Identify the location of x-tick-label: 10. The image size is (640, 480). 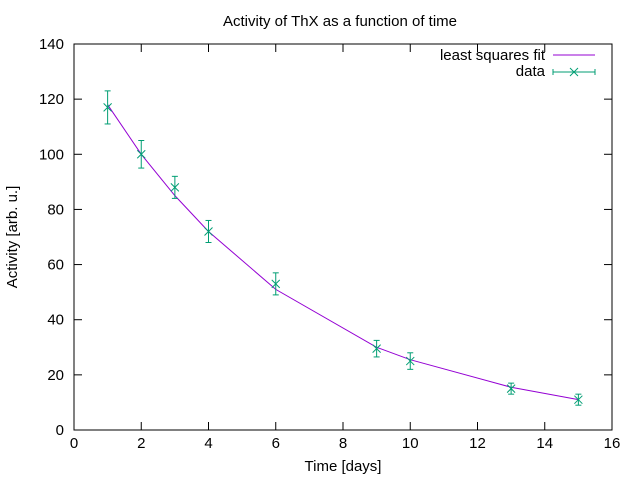
(410, 443).